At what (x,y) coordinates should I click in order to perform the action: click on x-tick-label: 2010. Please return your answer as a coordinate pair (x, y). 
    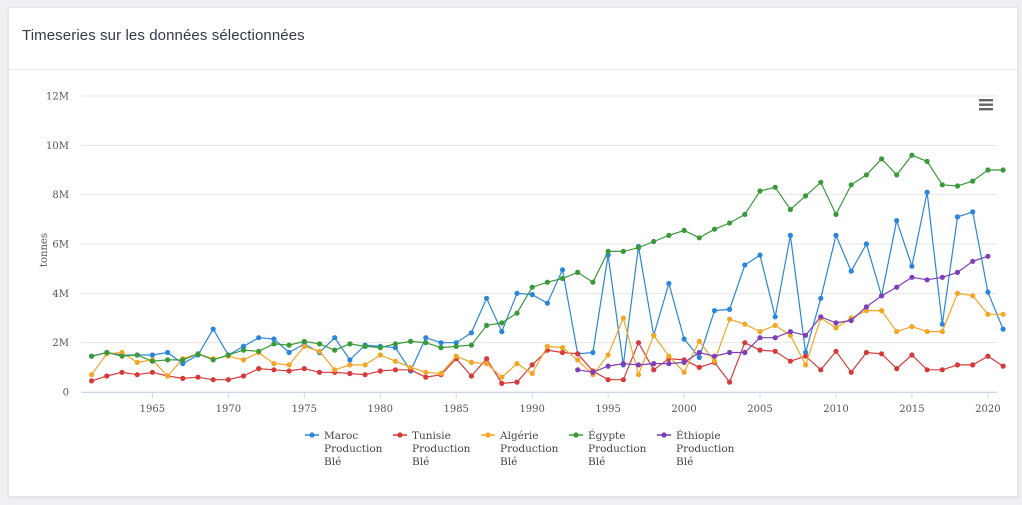
    Looking at the image, I should click on (835, 409).